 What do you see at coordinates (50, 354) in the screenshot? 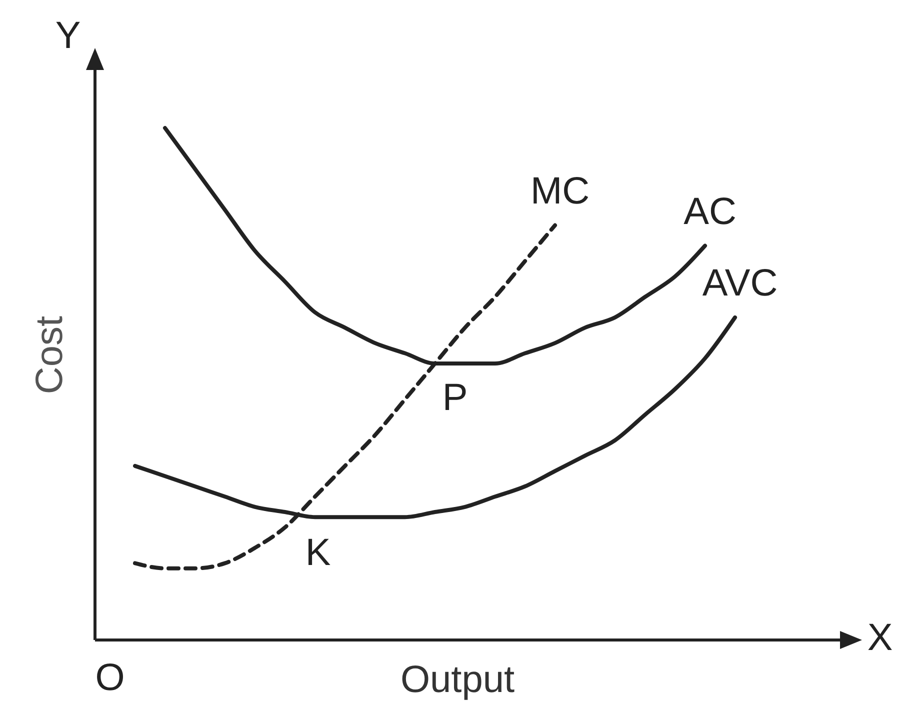
I see `y-axis-title: Cost` at bounding box center [50, 354].